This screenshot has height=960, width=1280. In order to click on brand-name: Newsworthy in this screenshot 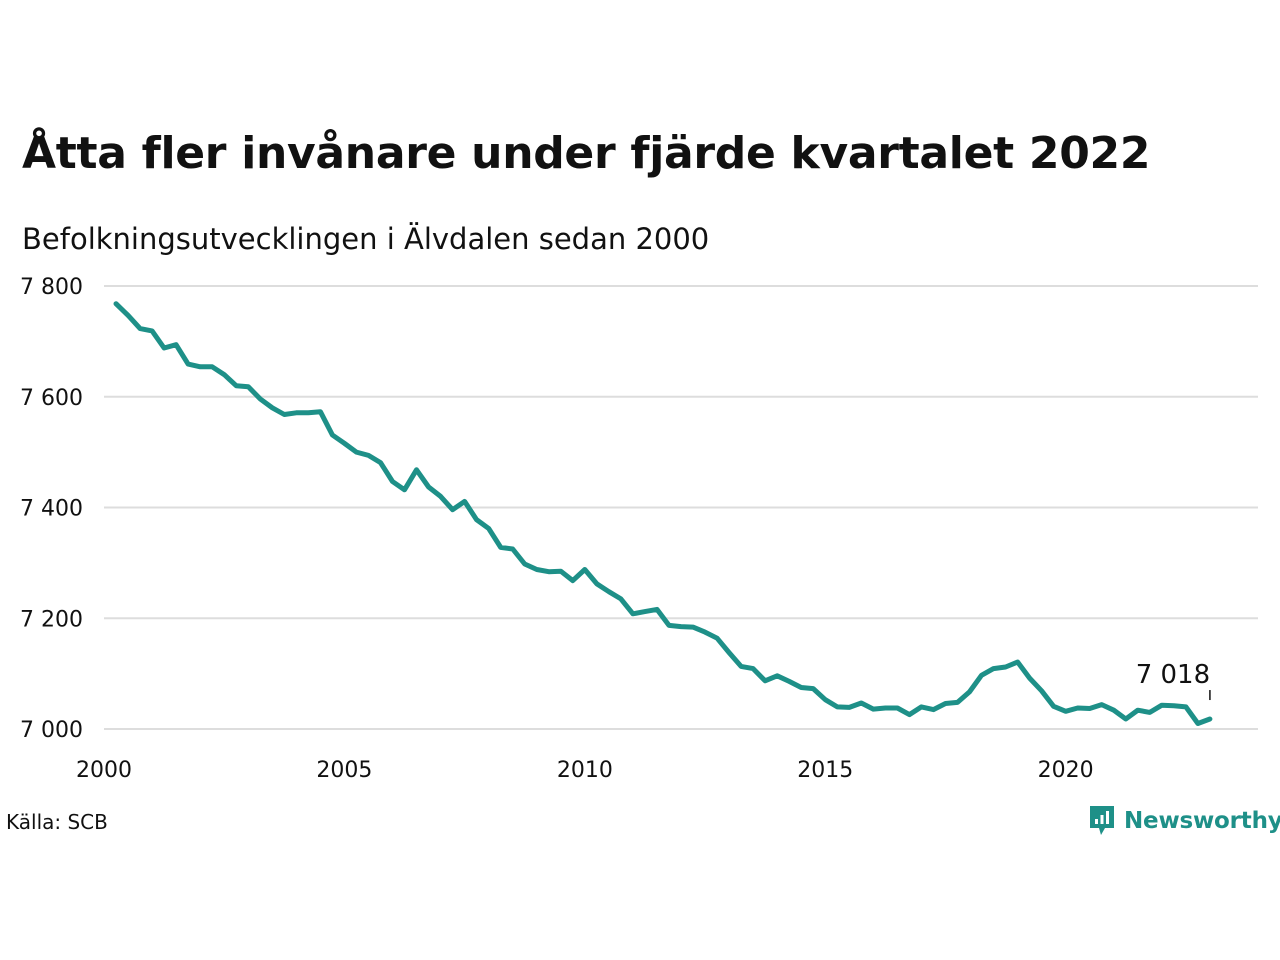, I will do `click(1202, 821)`.